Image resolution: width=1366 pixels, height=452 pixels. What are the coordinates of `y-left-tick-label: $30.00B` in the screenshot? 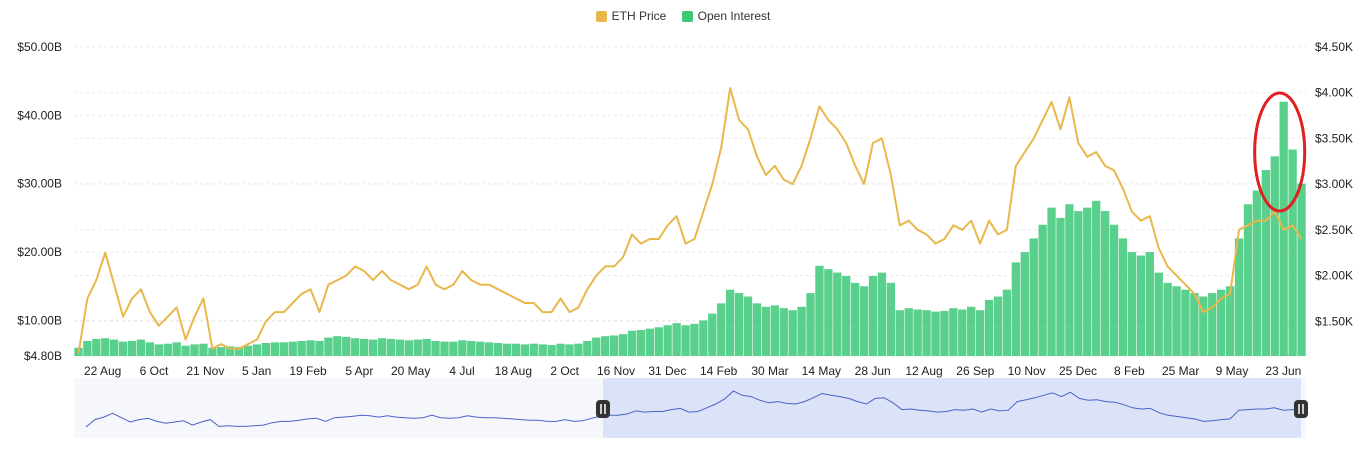 It's located at (39, 184).